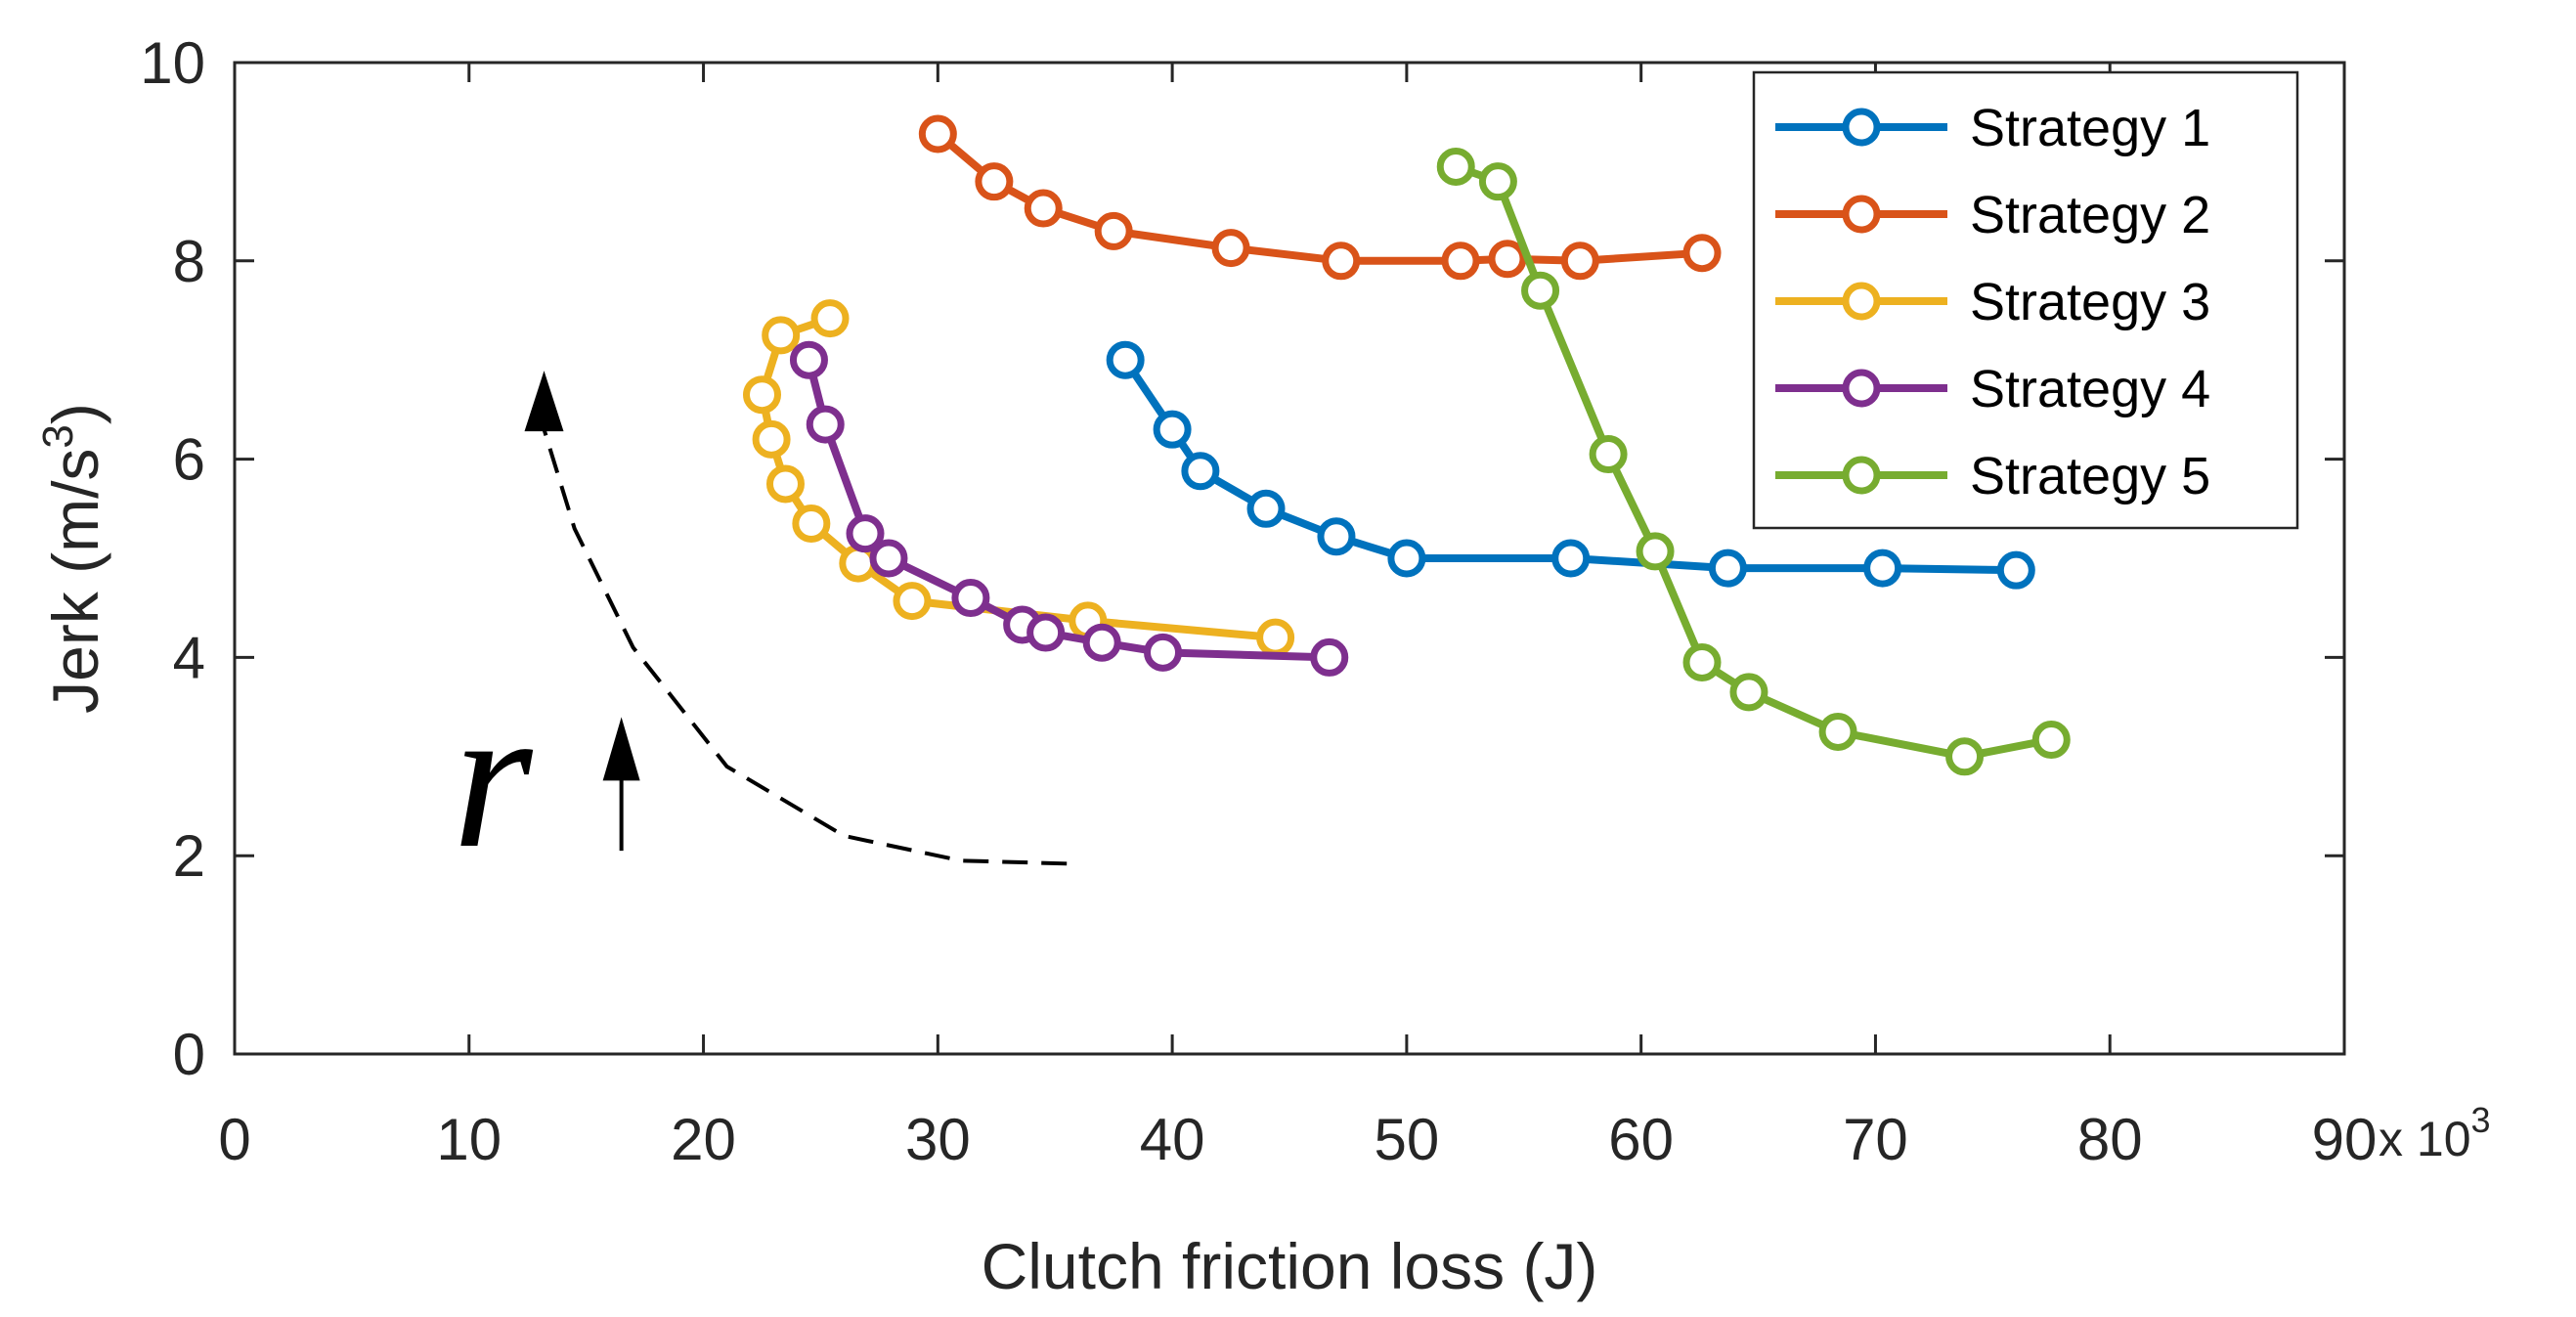 Image resolution: width=2576 pixels, height=1317 pixels. Describe the element at coordinates (189, 261) in the screenshot. I see `y-tick-label: 8` at that location.